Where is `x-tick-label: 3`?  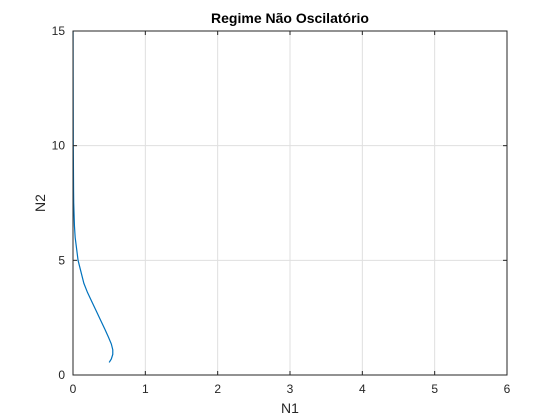 x-tick-label: 3 is located at coordinates (290, 389).